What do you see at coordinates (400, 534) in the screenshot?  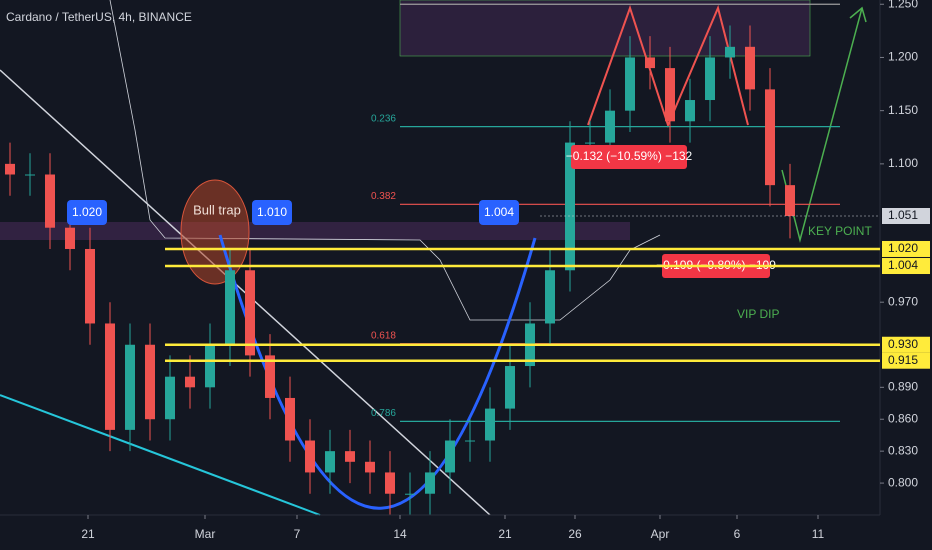 I see `x-tick-label: 14` at bounding box center [400, 534].